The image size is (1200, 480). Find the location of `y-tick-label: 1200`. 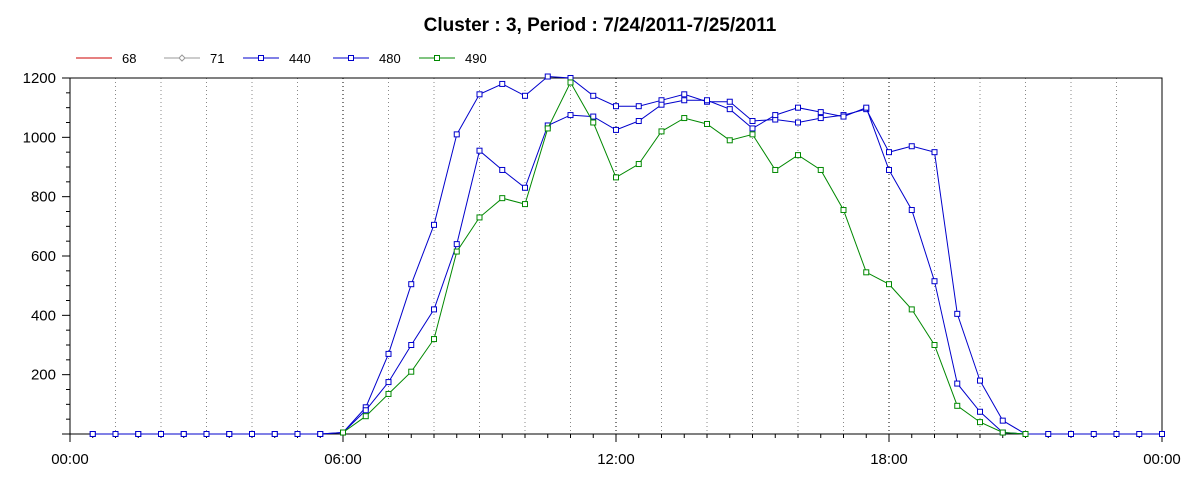

y-tick-label: 1200 is located at coordinates (39, 78).